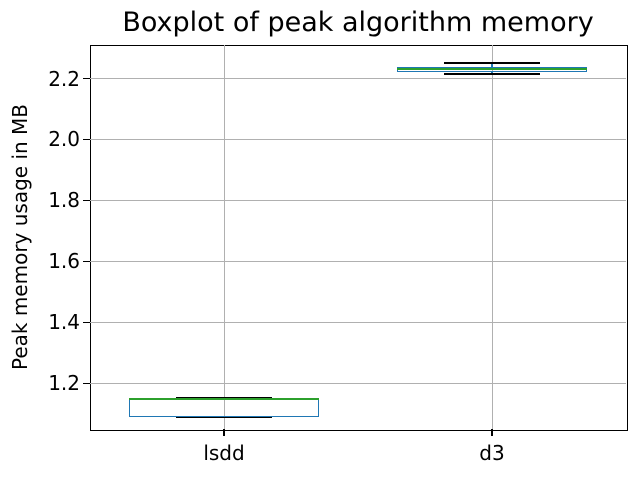  I want to click on y-tick-label: 1.2, so click(64, 383).